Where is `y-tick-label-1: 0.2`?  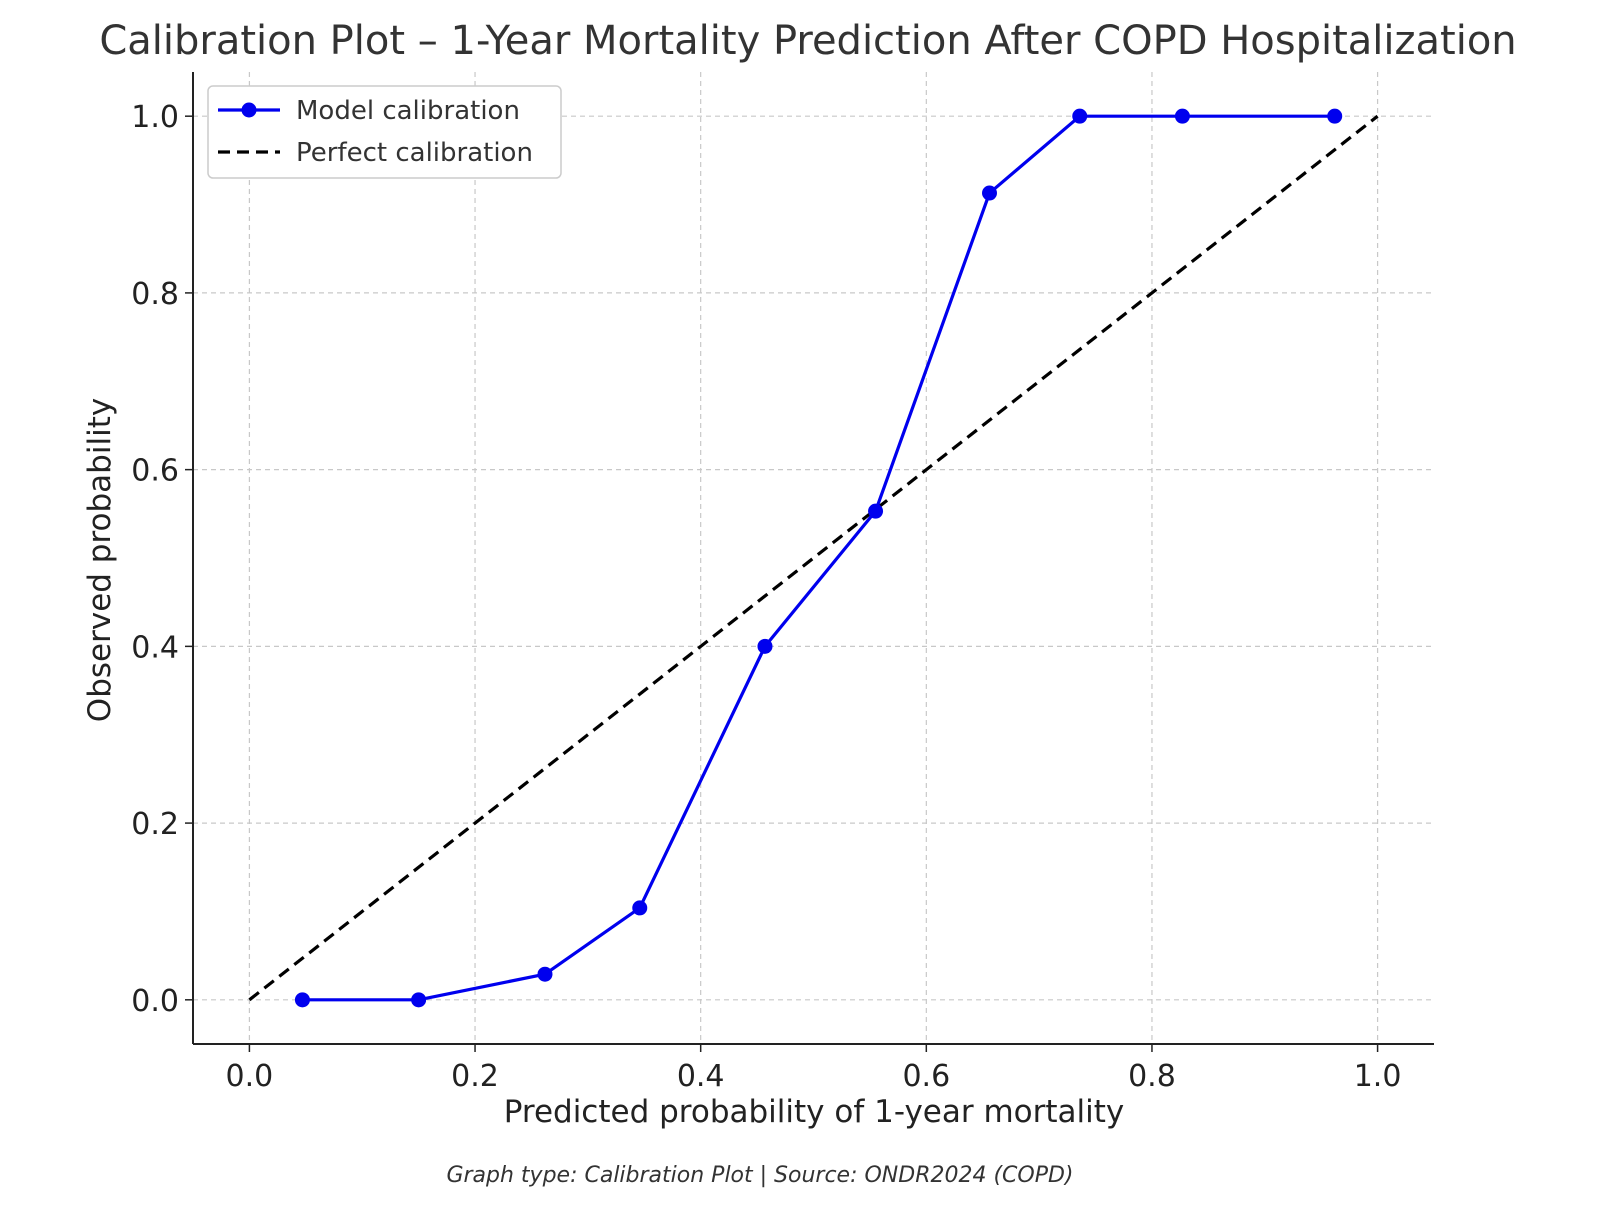
y-tick-label-1: 0.2 is located at coordinates (155, 824).